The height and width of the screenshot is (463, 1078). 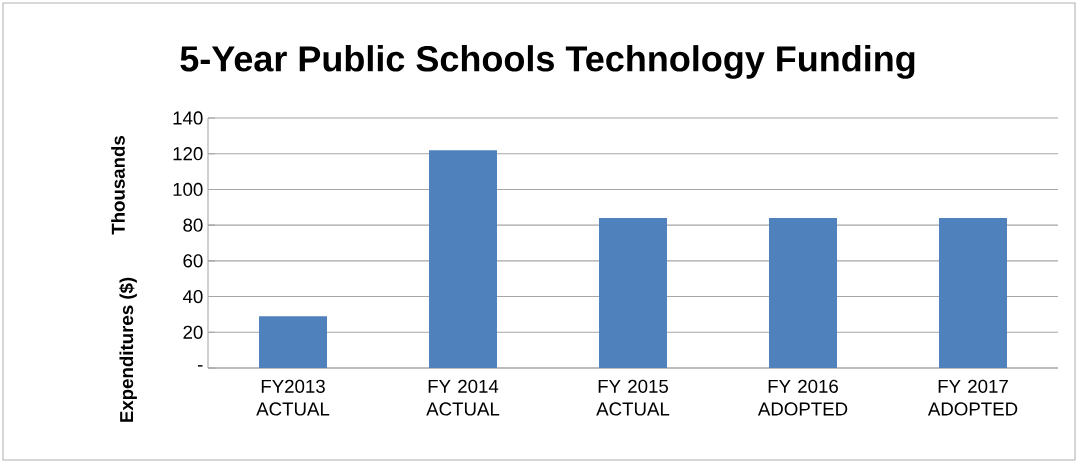 What do you see at coordinates (193, 225) in the screenshot?
I see `y-tick-label: 80` at bounding box center [193, 225].